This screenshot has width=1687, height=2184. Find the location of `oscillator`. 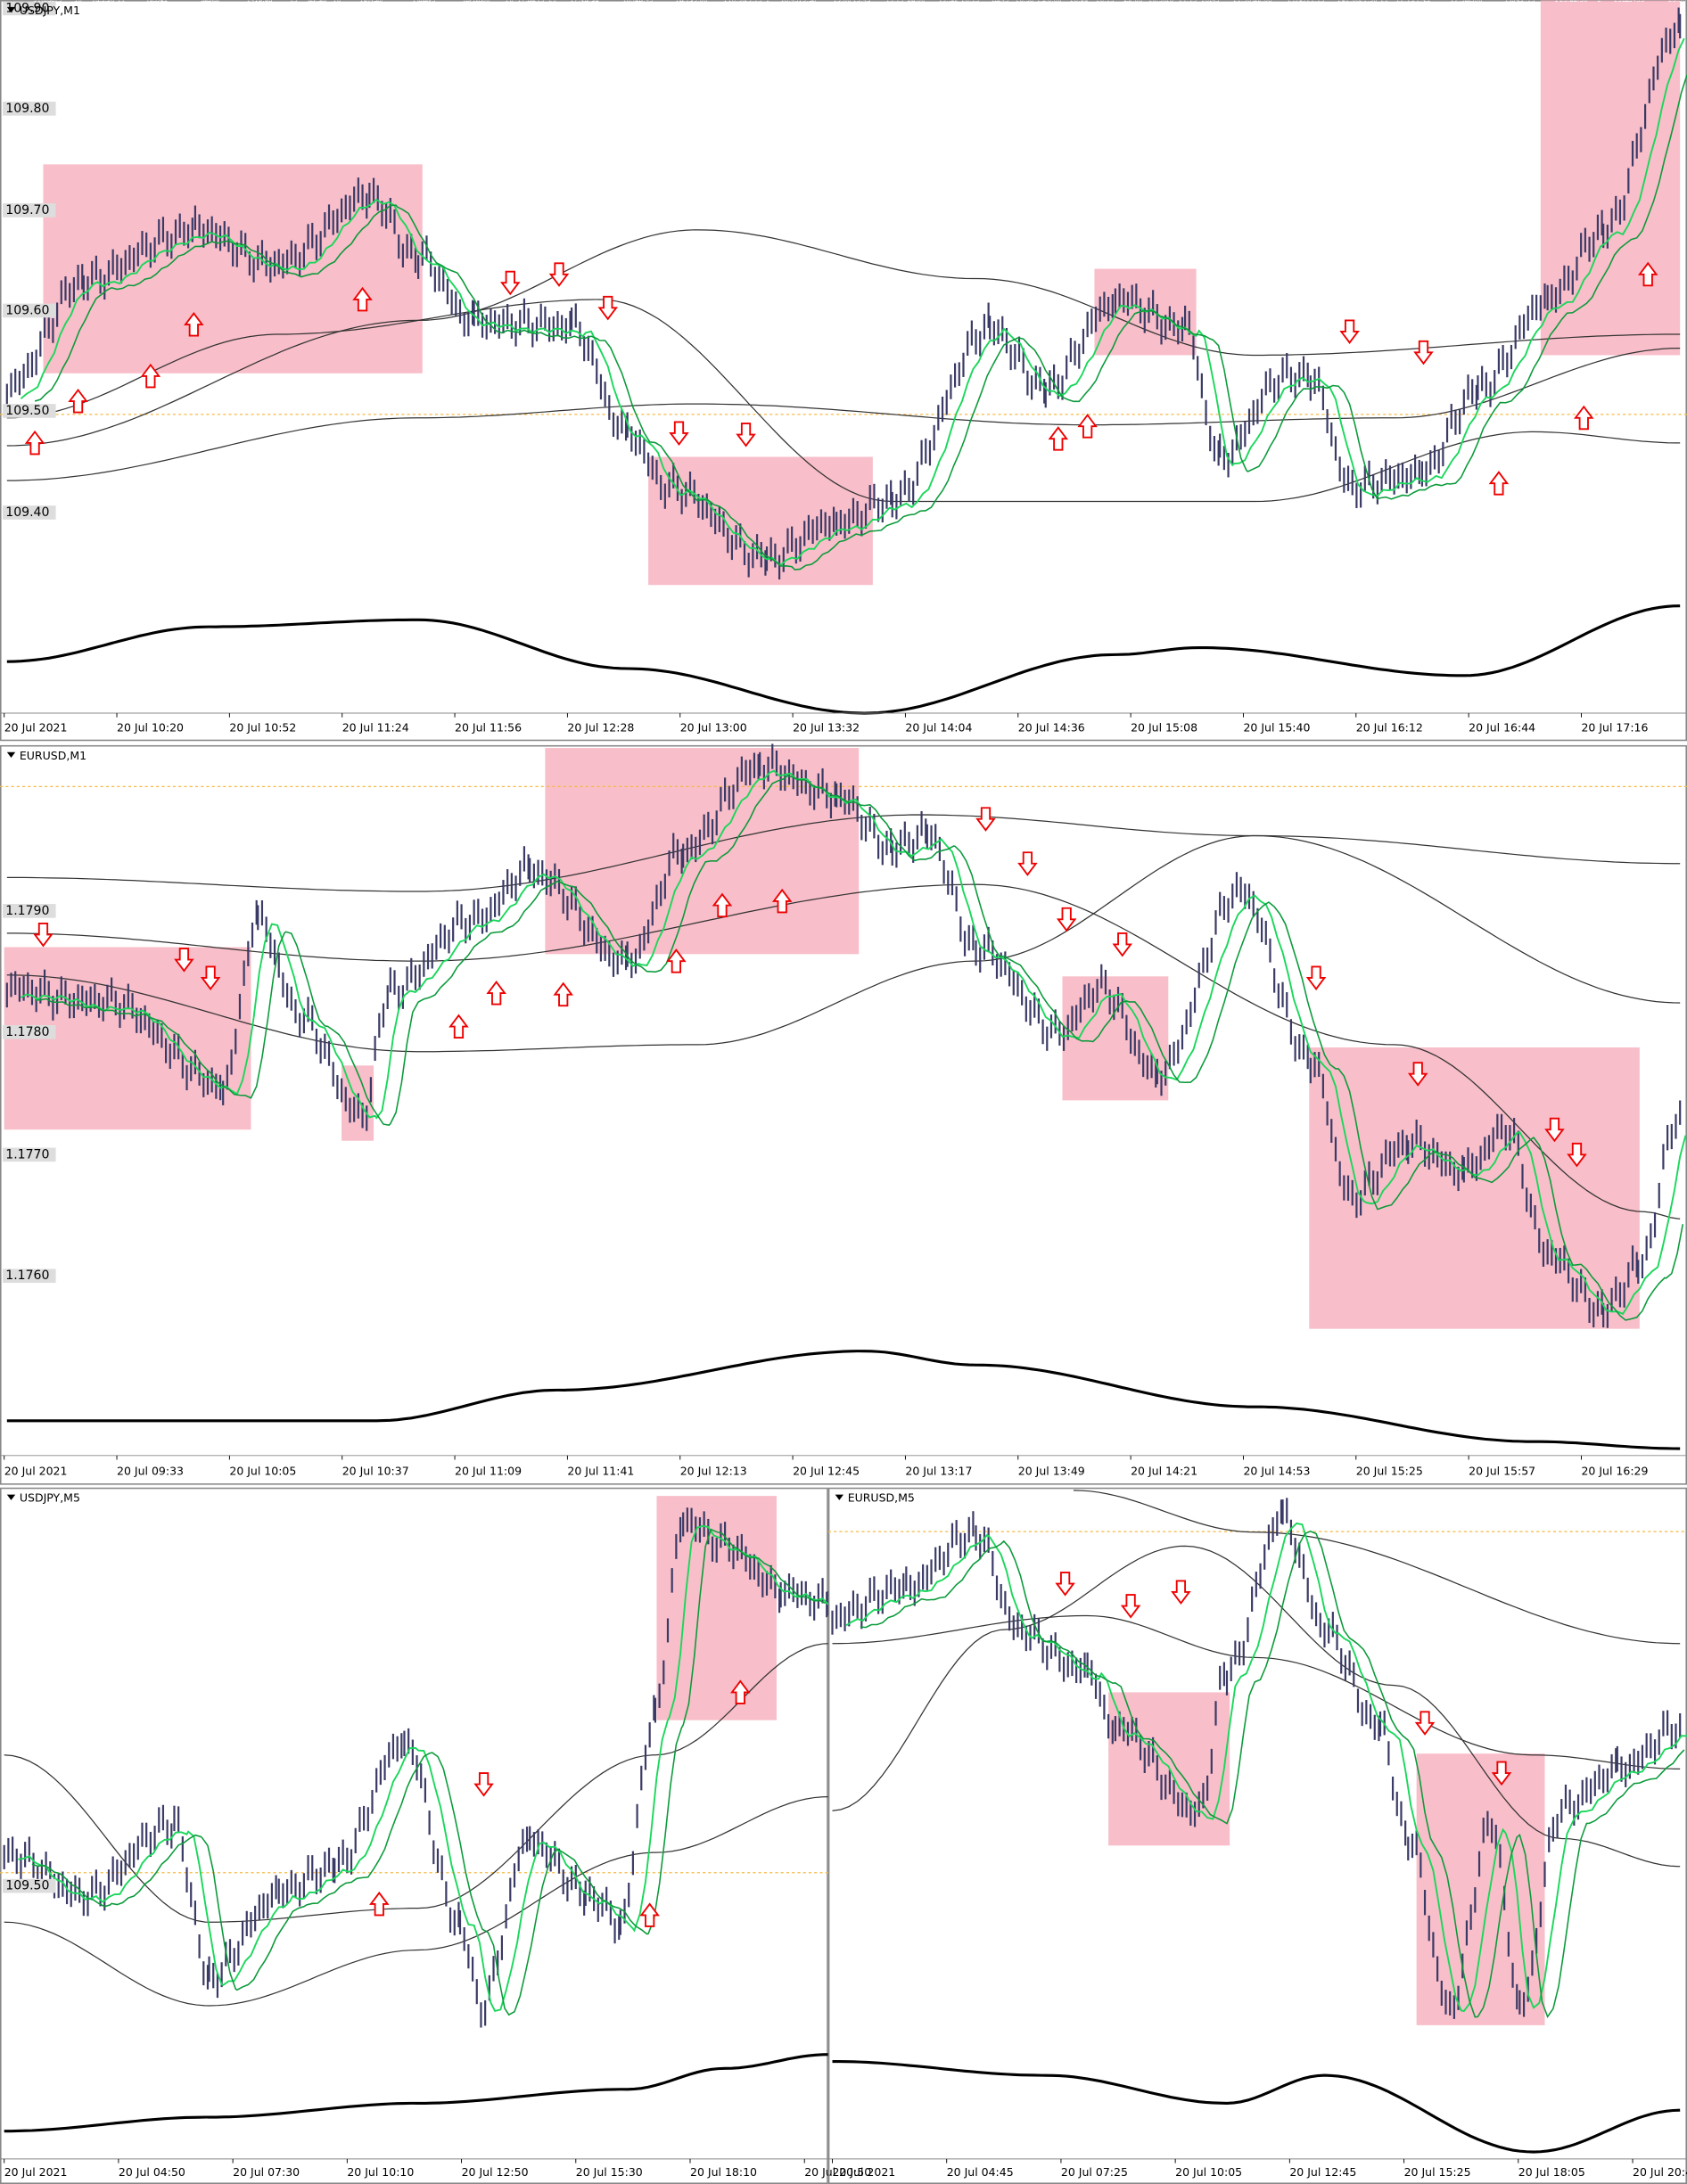

oscillator is located at coordinates (843, 660).